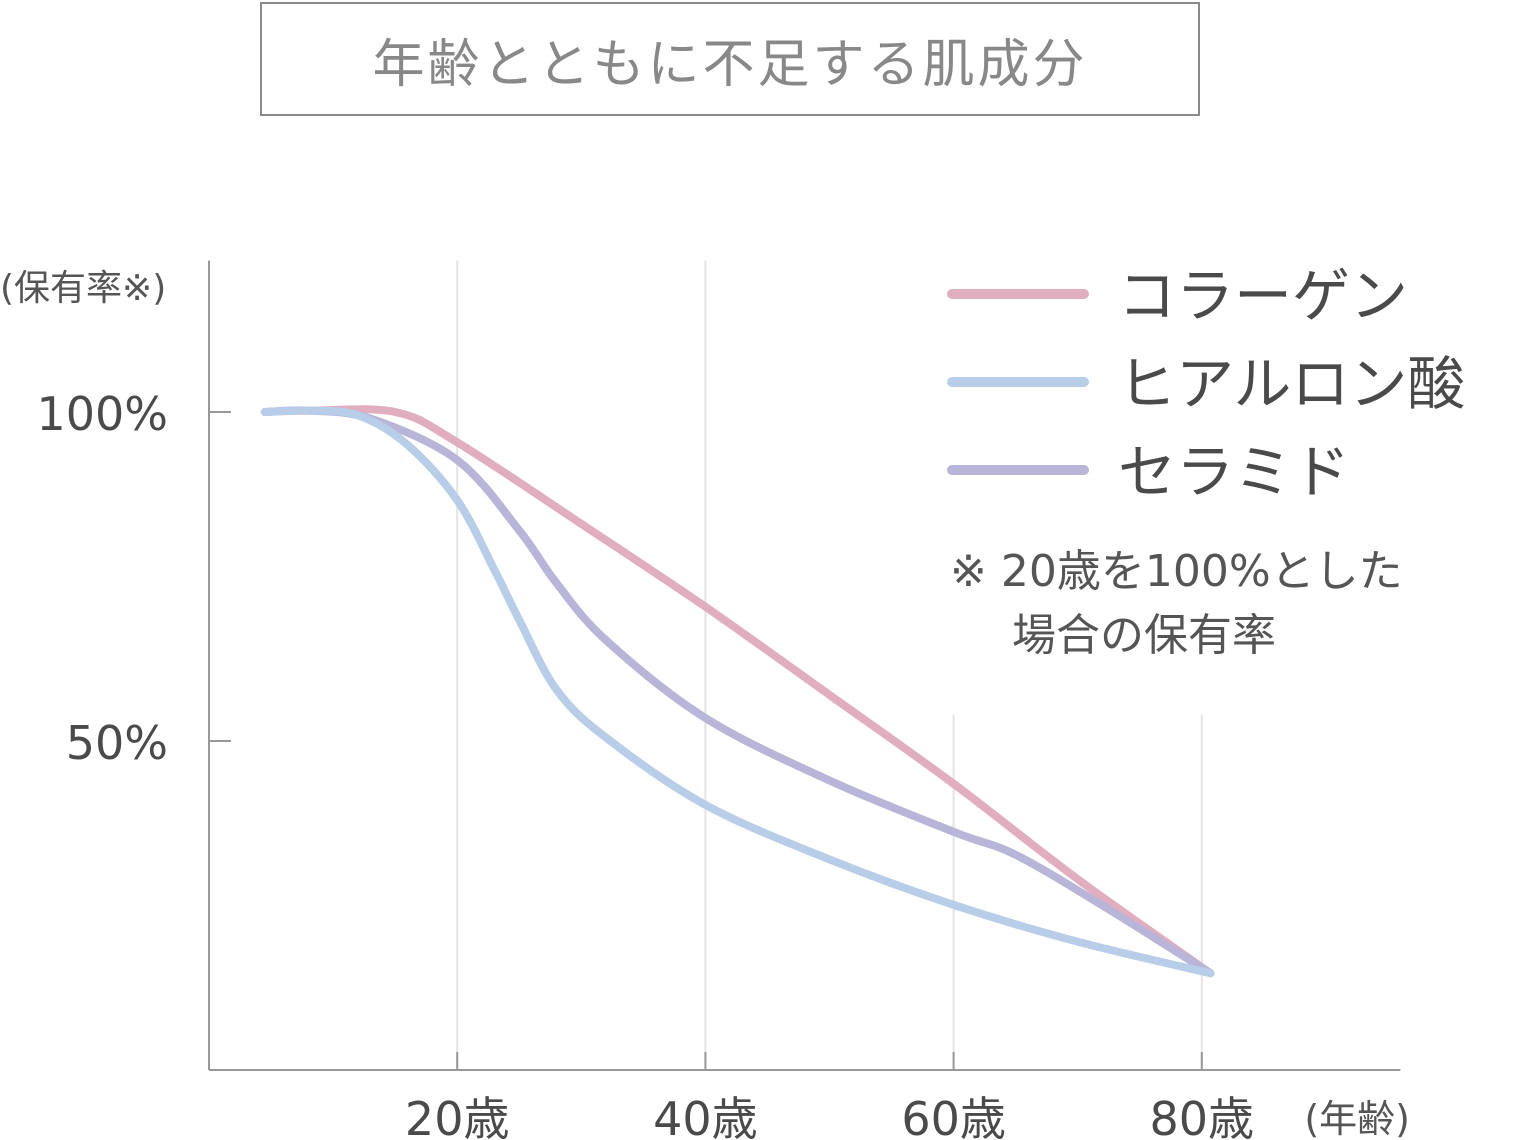  What do you see at coordinates (730, 59) in the screenshot?
I see `chart-title: 年齢とともに不足する肌成分` at bounding box center [730, 59].